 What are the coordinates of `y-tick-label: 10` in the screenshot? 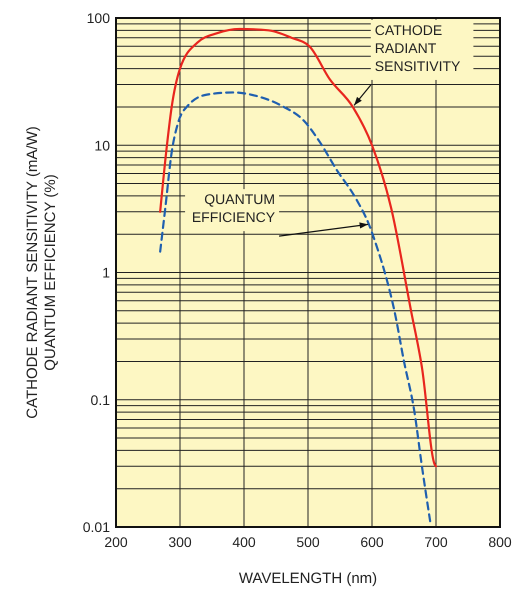 It's located at (102, 145).